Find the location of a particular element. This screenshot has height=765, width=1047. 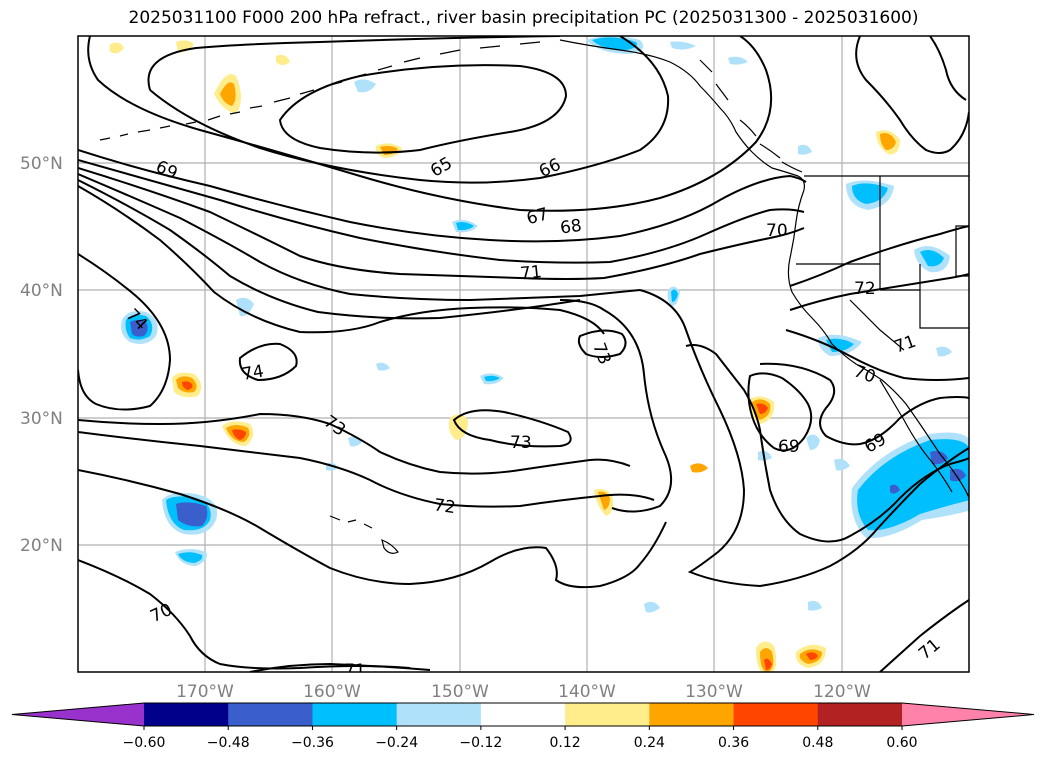

contour-74-west is located at coordinates (125, 332).